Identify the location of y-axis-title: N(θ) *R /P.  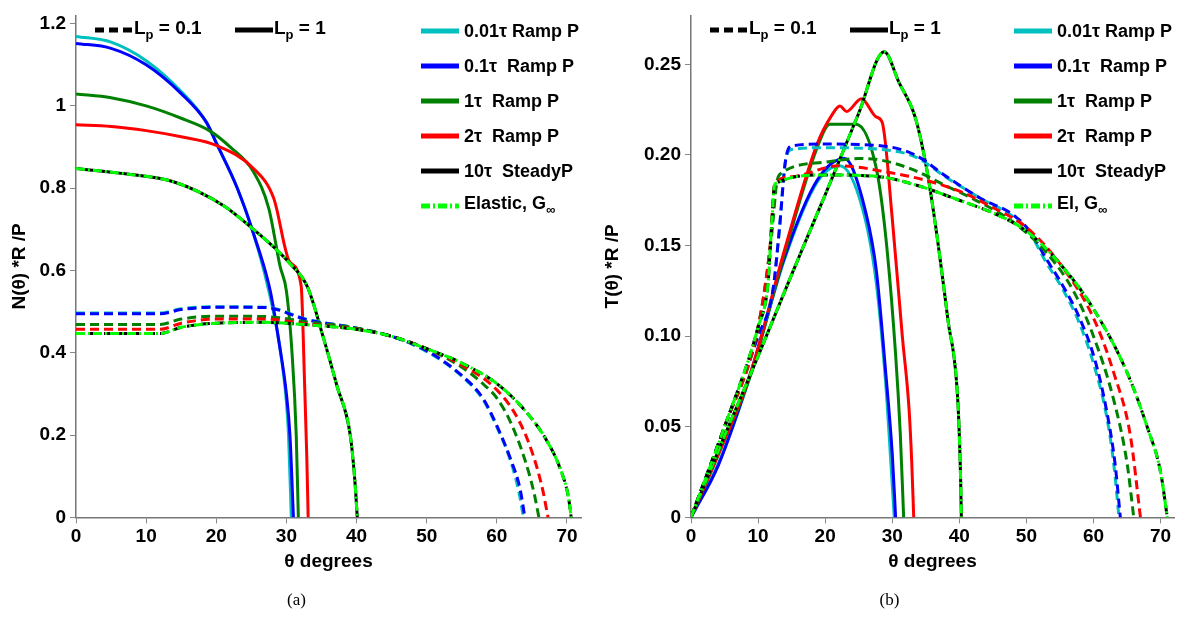
(18, 266).